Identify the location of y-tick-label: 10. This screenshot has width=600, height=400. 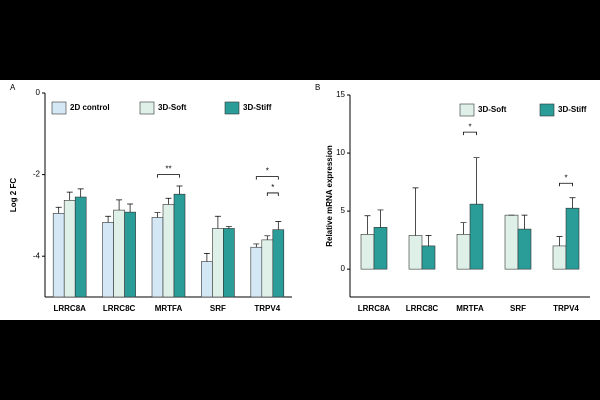
(340, 152).